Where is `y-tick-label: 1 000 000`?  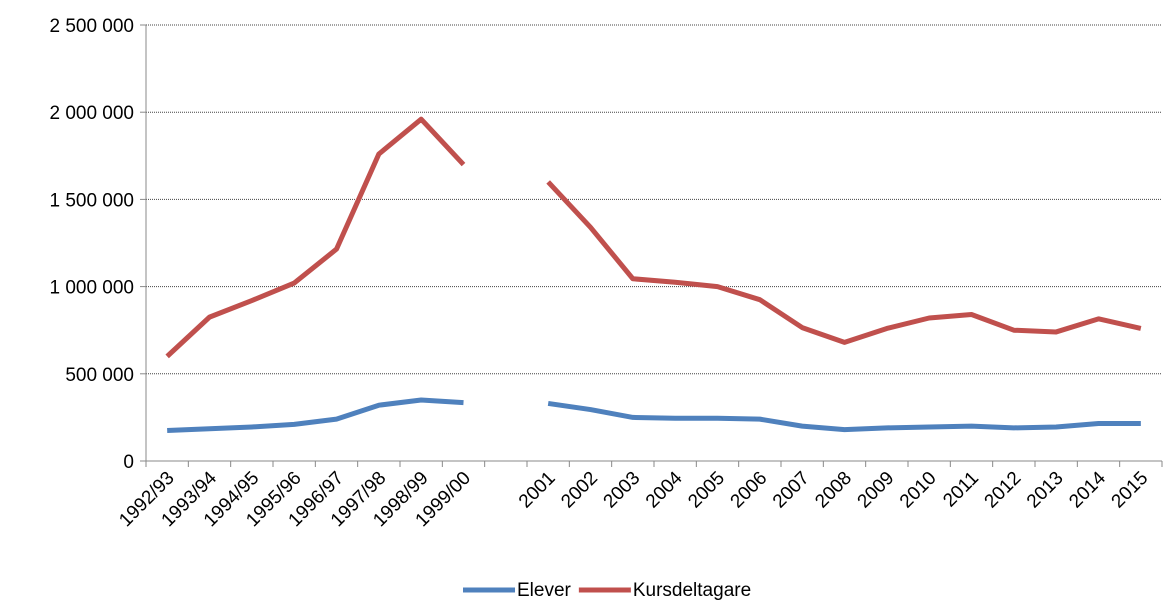
y-tick-label: 1 000 000 is located at coordinates (91, 288).